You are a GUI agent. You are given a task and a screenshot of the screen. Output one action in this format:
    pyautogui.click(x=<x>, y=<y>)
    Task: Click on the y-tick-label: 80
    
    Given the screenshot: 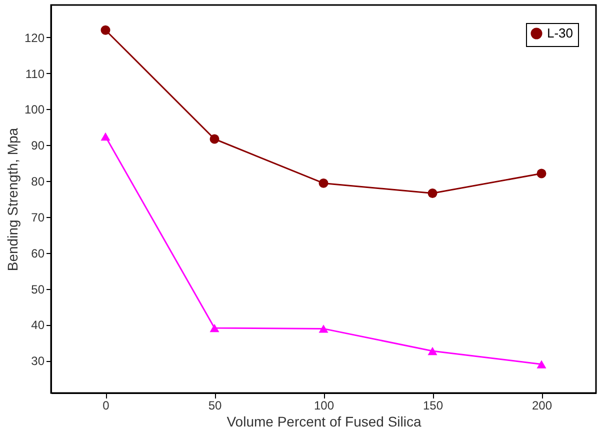 What is the action you would take?
    pyautogui.click(x=38, y=181)
    